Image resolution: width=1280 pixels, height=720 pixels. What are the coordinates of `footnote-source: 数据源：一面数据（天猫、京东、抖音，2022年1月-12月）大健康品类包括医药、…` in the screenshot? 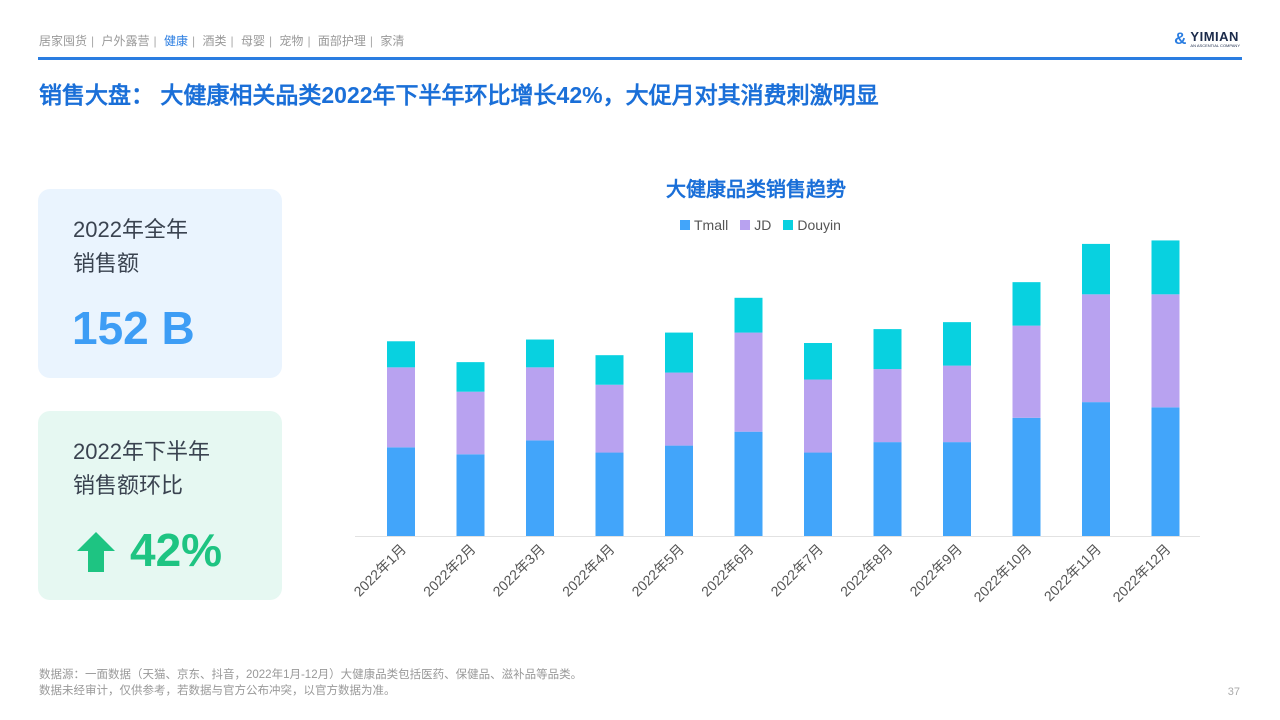 It's located at (311, 675).